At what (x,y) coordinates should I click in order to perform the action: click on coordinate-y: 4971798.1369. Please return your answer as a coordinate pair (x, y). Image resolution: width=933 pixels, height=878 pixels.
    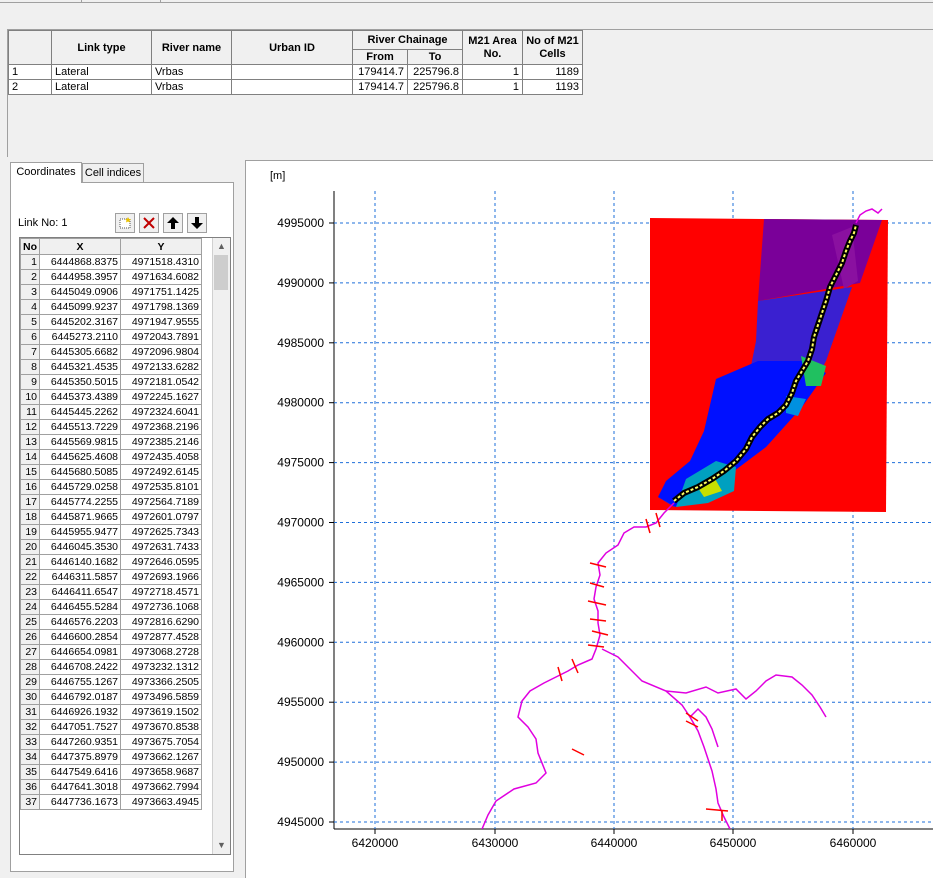
    Looking at the image, I should click on (161, 307).